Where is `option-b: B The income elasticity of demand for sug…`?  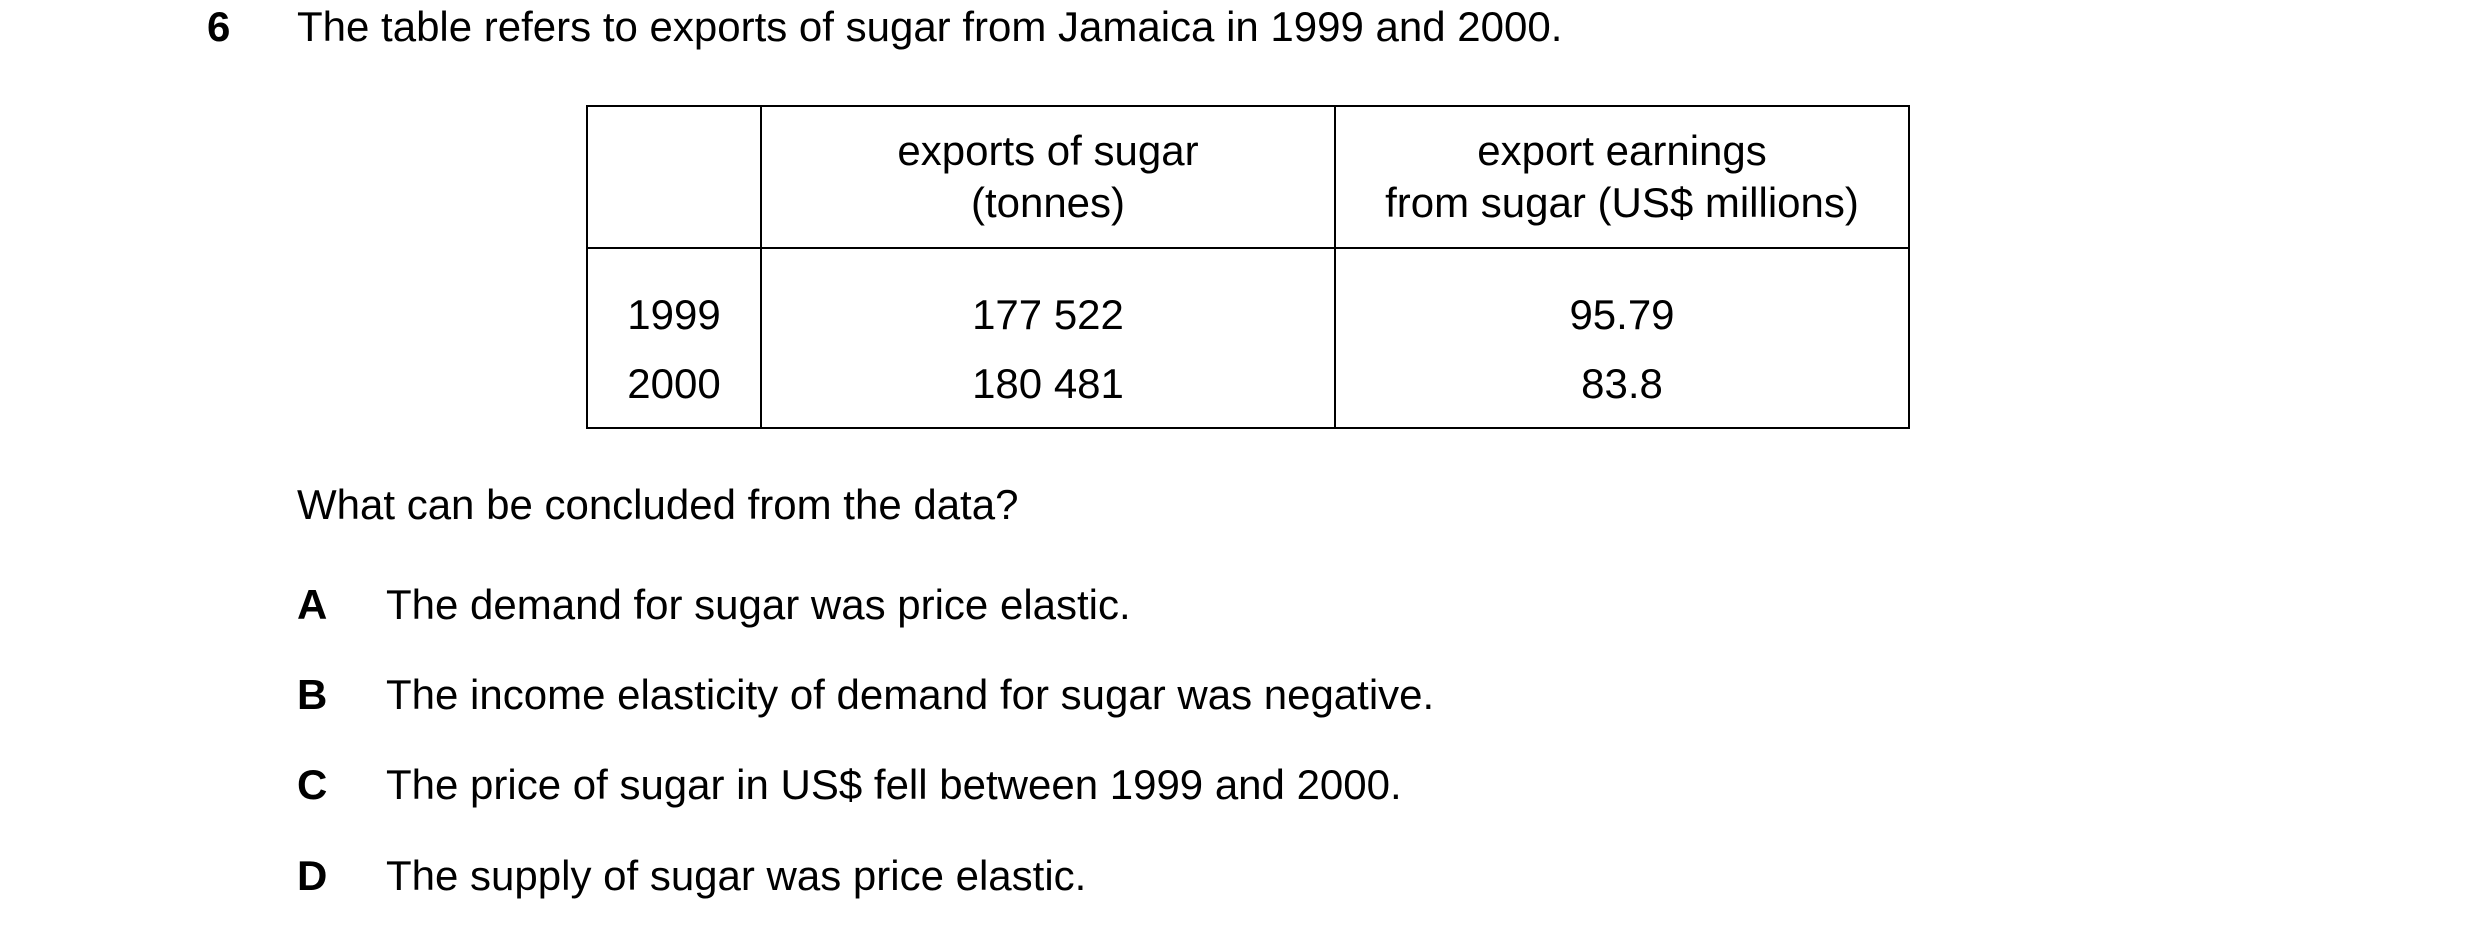
option-b: B The income elasticity of demand for sug… is located at coordinates (865, 695).